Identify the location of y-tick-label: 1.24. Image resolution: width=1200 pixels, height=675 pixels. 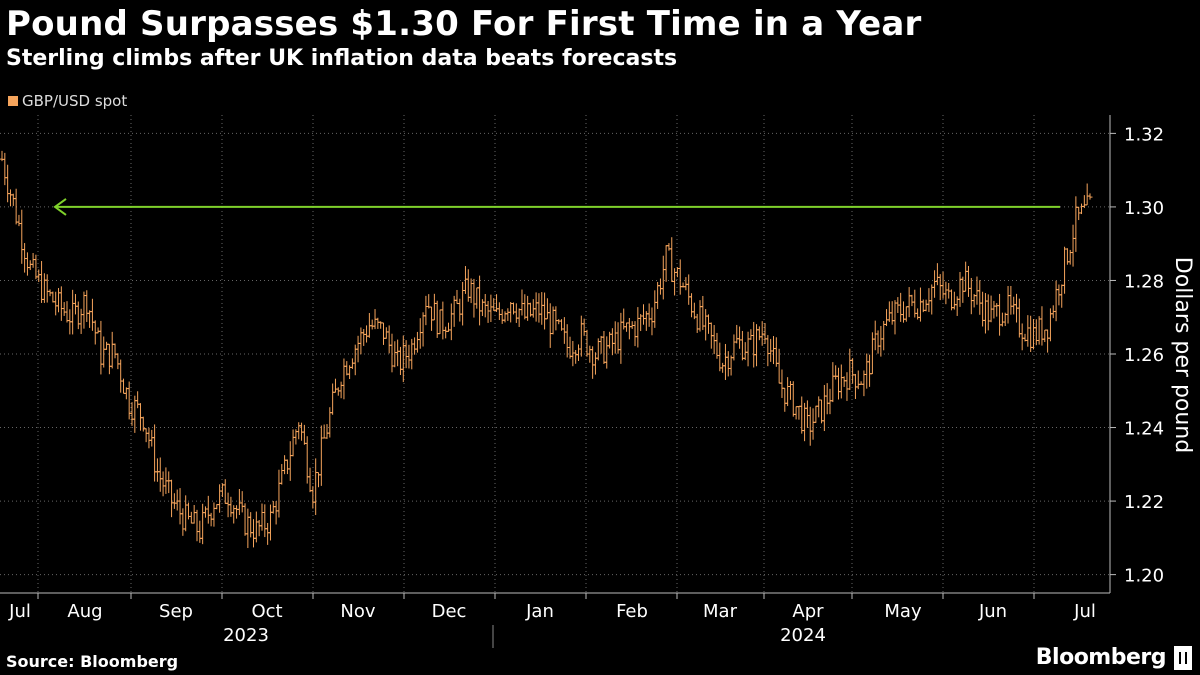
(1144, 429).